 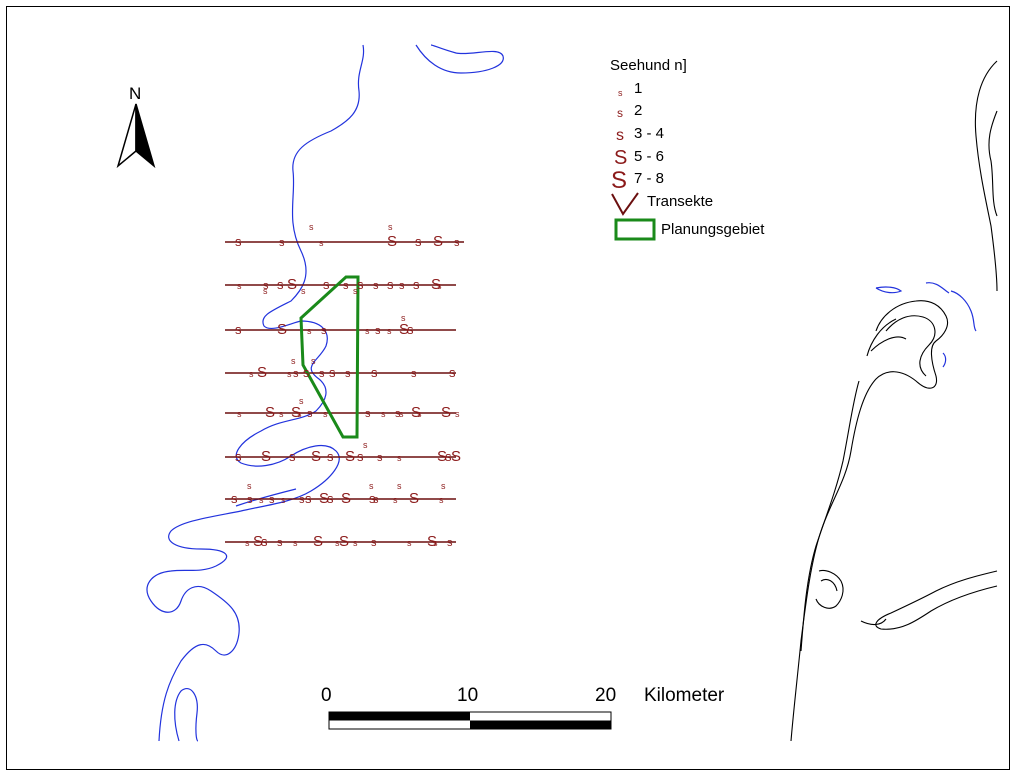 I want to click on scale-tick-0: 0, so click(x=326, y=695).